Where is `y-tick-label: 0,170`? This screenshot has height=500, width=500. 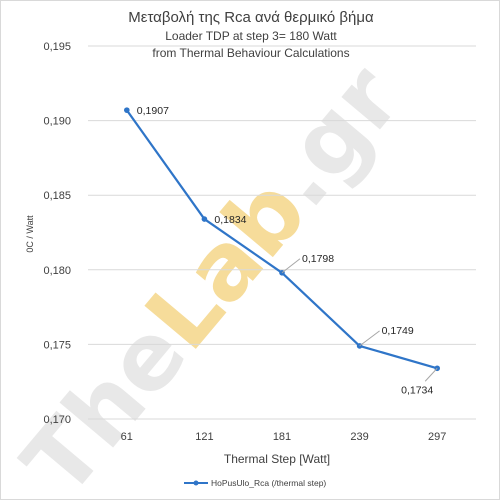
y-tick-label: 0,170 is located at coordinates (57, 420).